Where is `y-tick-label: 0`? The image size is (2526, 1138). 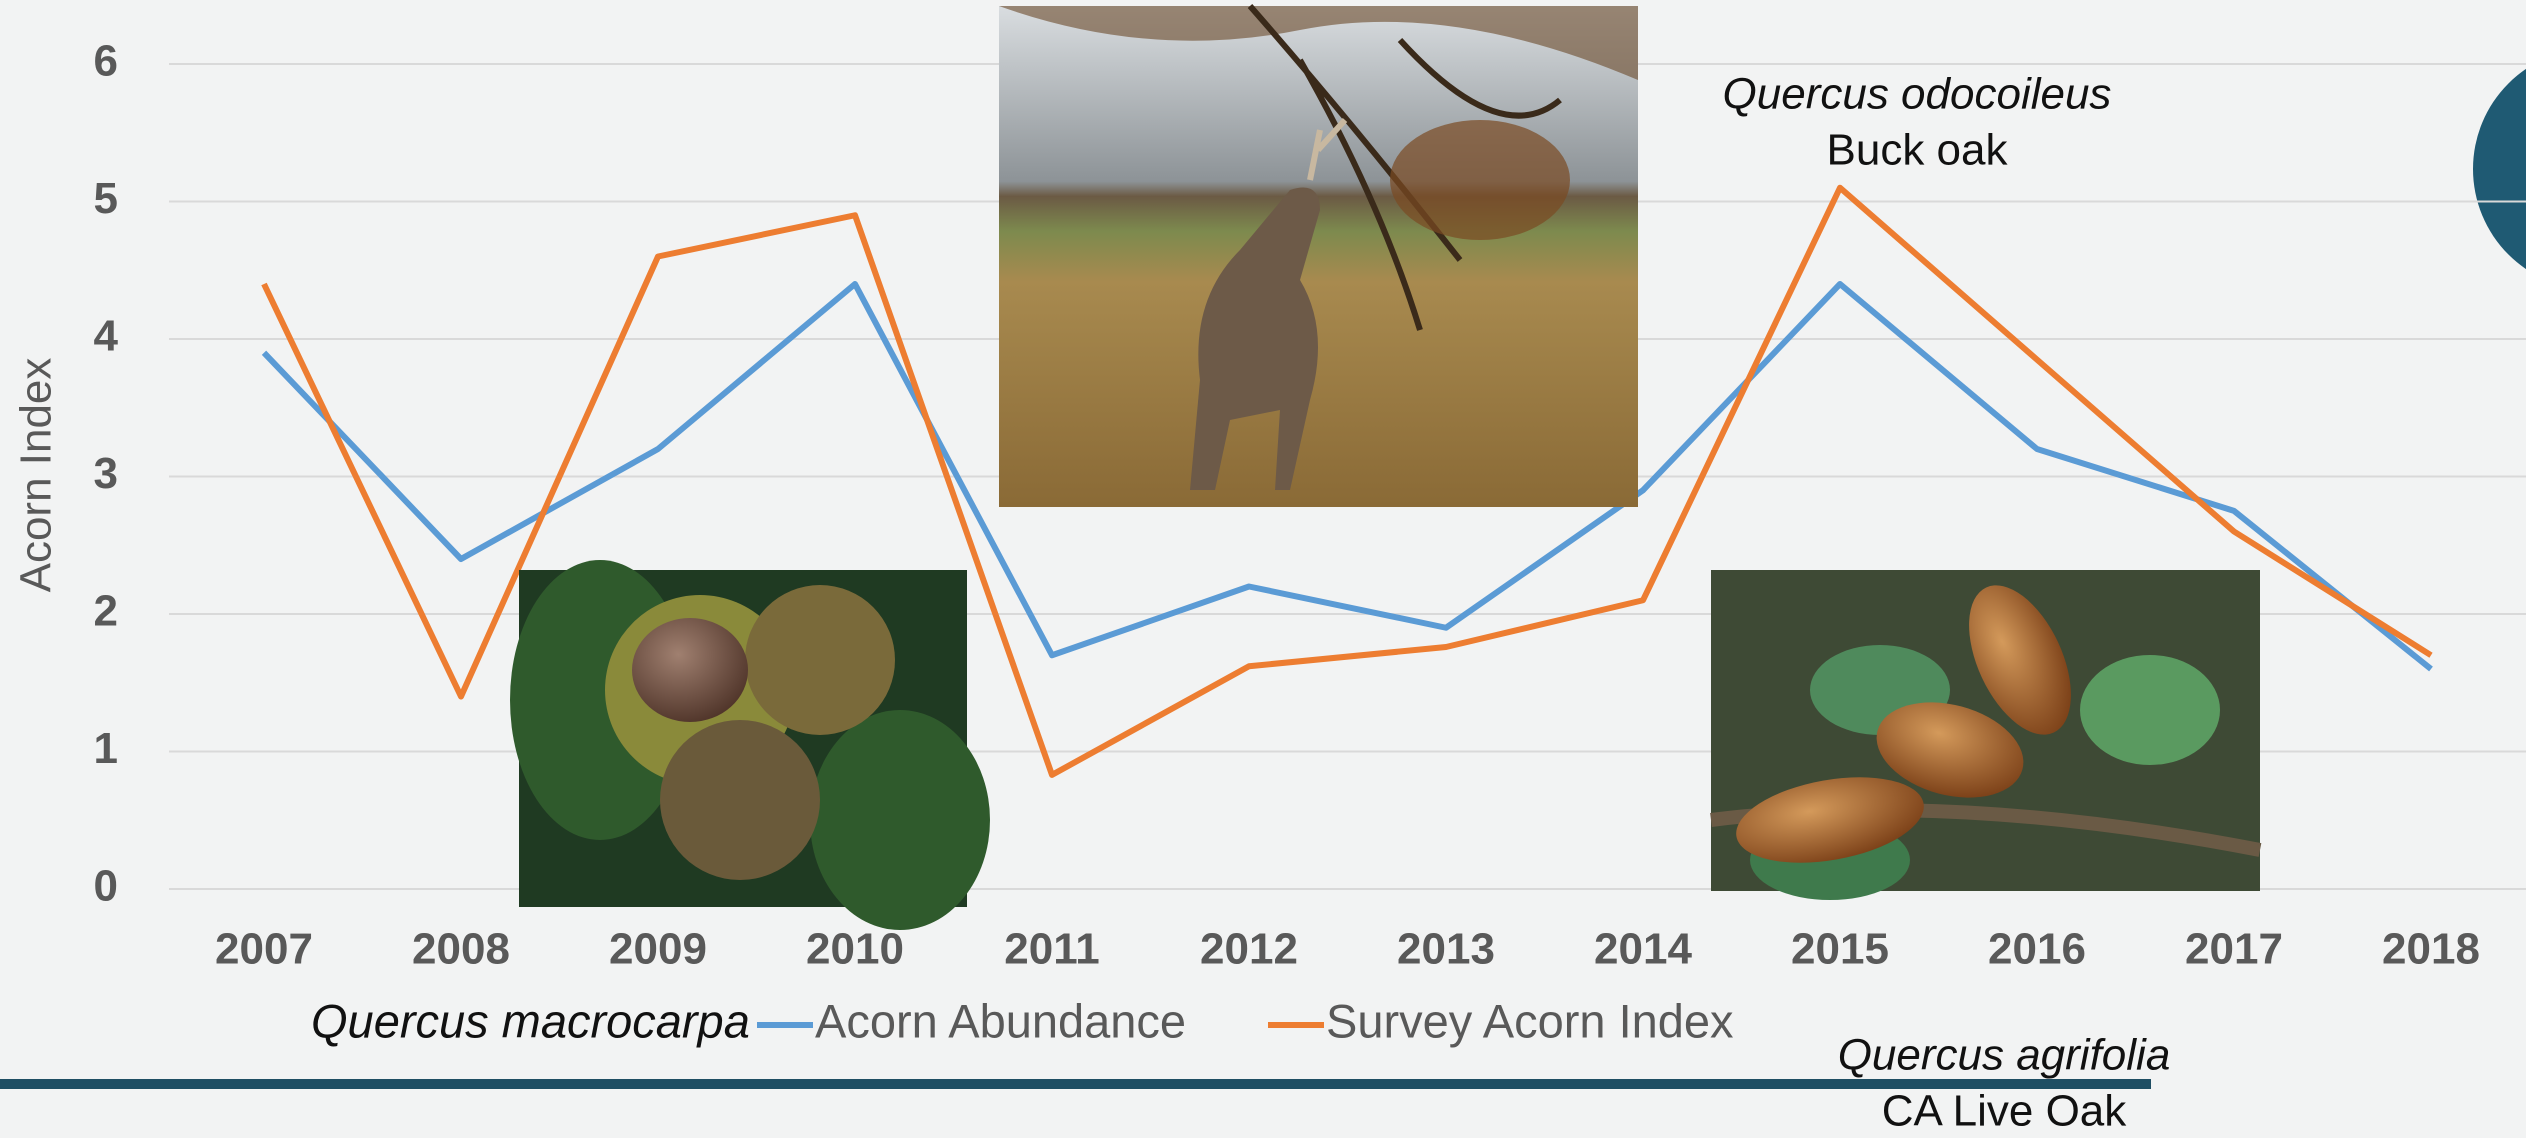 y-tick-label: 0 is located at coordinates (106, 886).